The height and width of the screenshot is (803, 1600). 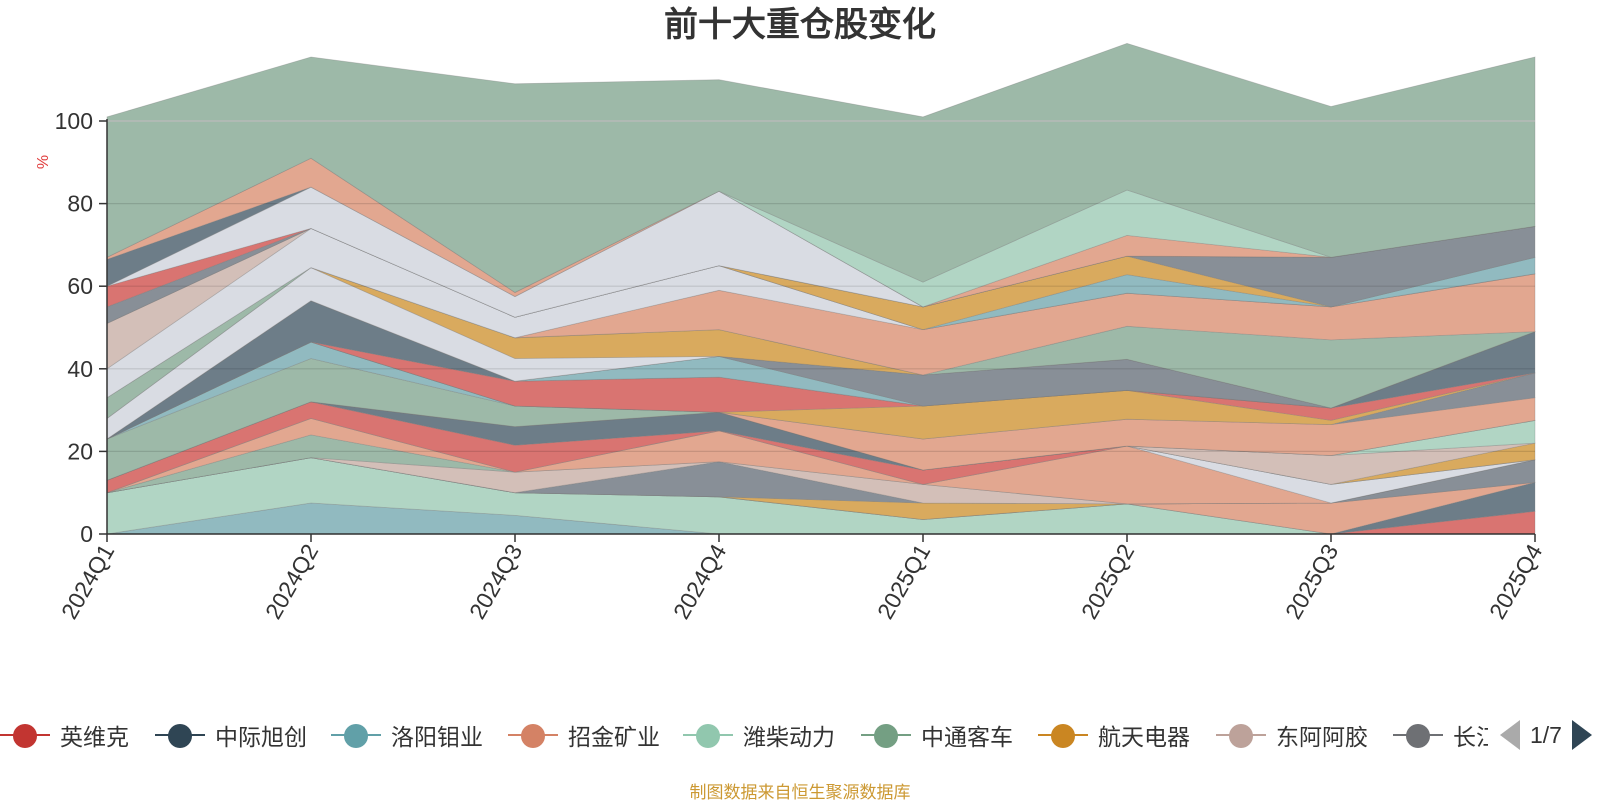 I want to click on legend-next-arrow-icon, so click(x=1581, y=735).